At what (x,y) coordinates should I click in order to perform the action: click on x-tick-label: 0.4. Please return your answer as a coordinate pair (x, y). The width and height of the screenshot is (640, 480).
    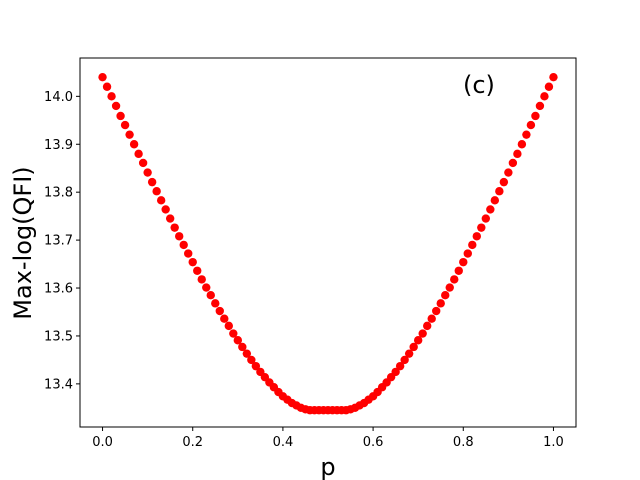
    Looking at the image, I should click on (283, 442).